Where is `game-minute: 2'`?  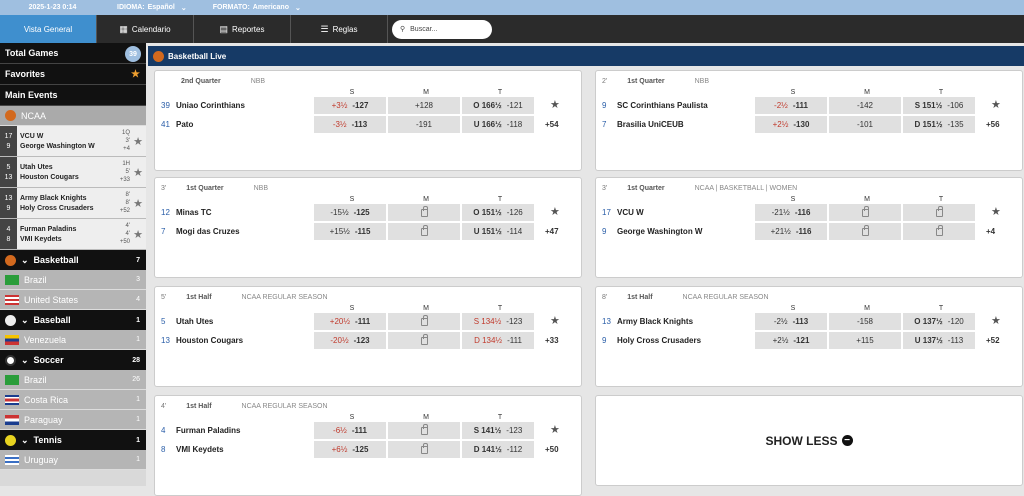 game-minute: 2' is located at coordinates (605, 81).